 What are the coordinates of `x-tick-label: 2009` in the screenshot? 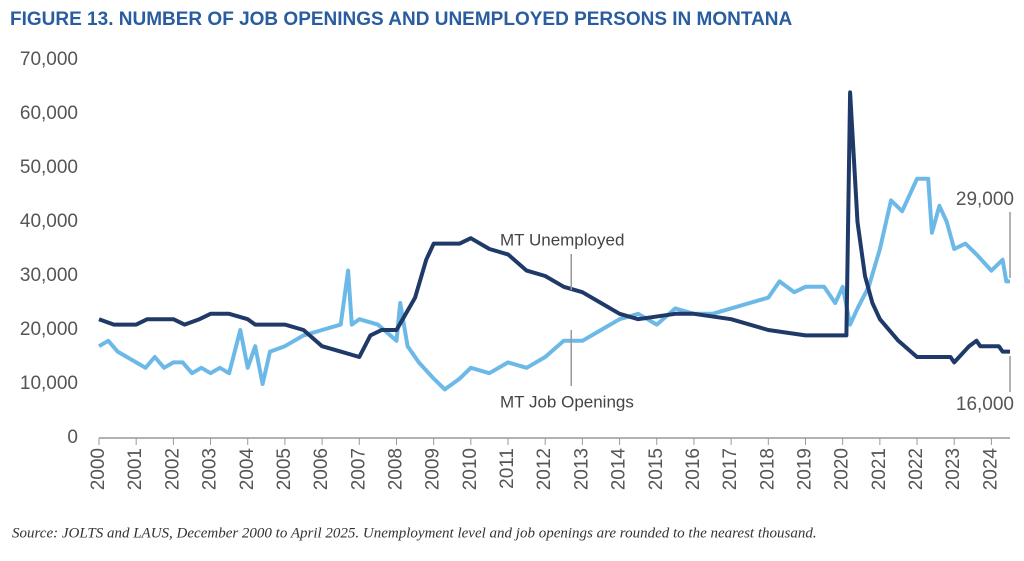 It's located at (433, 469).